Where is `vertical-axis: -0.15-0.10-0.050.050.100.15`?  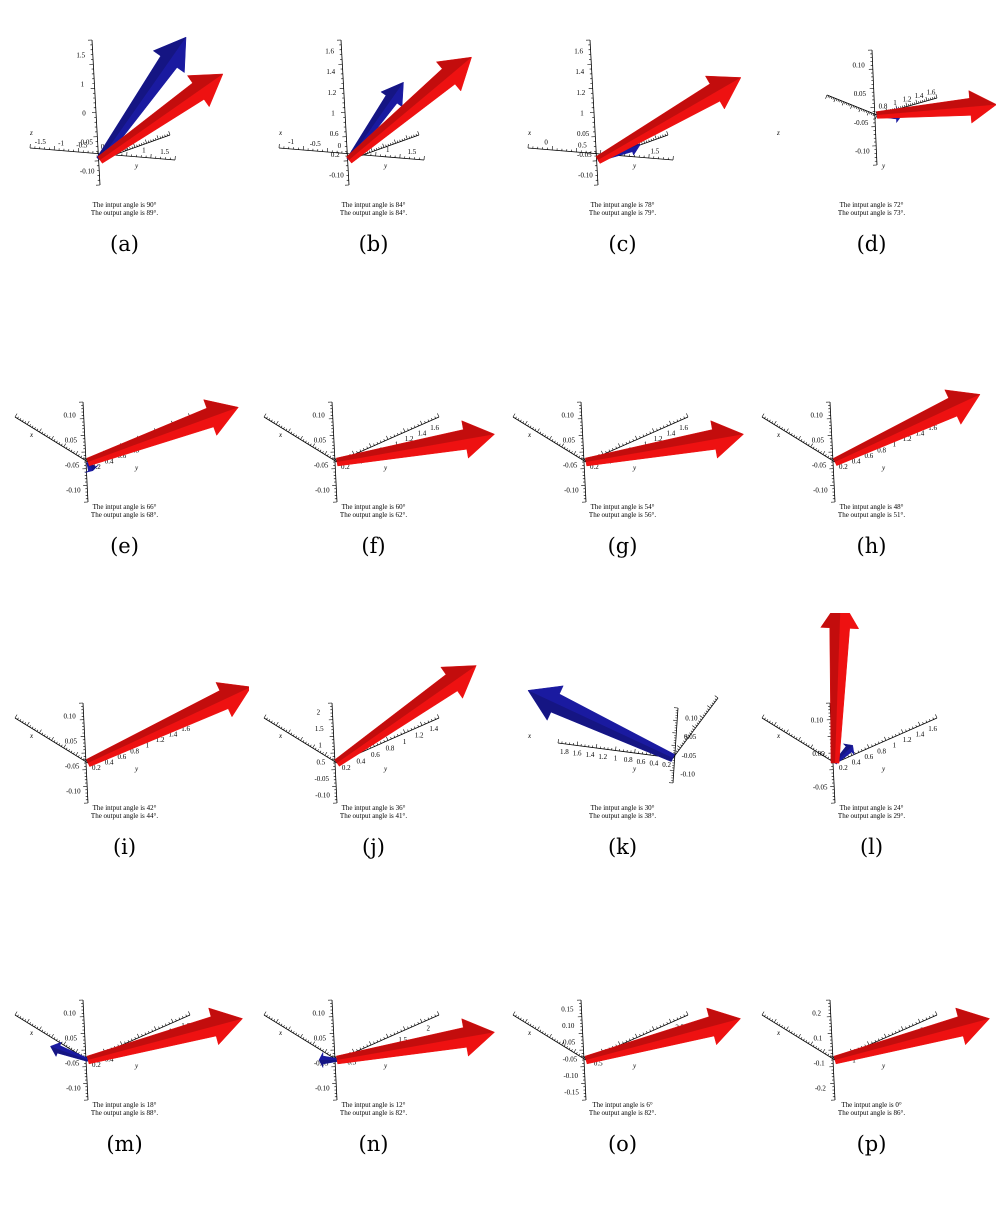 vertical-axis: -0.15-0.10-0.050.050.100.15 is located at coordinates (573, 1050).